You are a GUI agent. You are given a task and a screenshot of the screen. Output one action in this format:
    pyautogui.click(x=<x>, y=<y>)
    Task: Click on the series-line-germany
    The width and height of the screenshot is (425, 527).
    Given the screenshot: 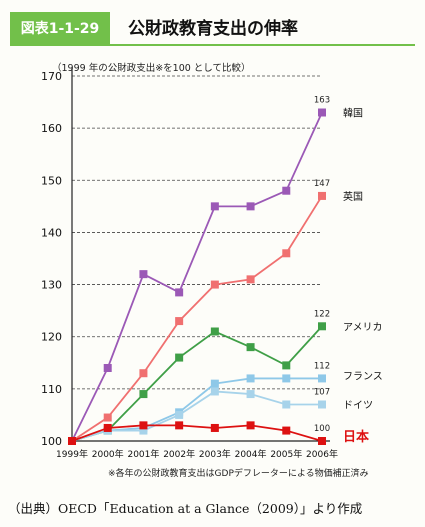 What is the action you would take?
    pyautogui.click(x=196, y=416)
    